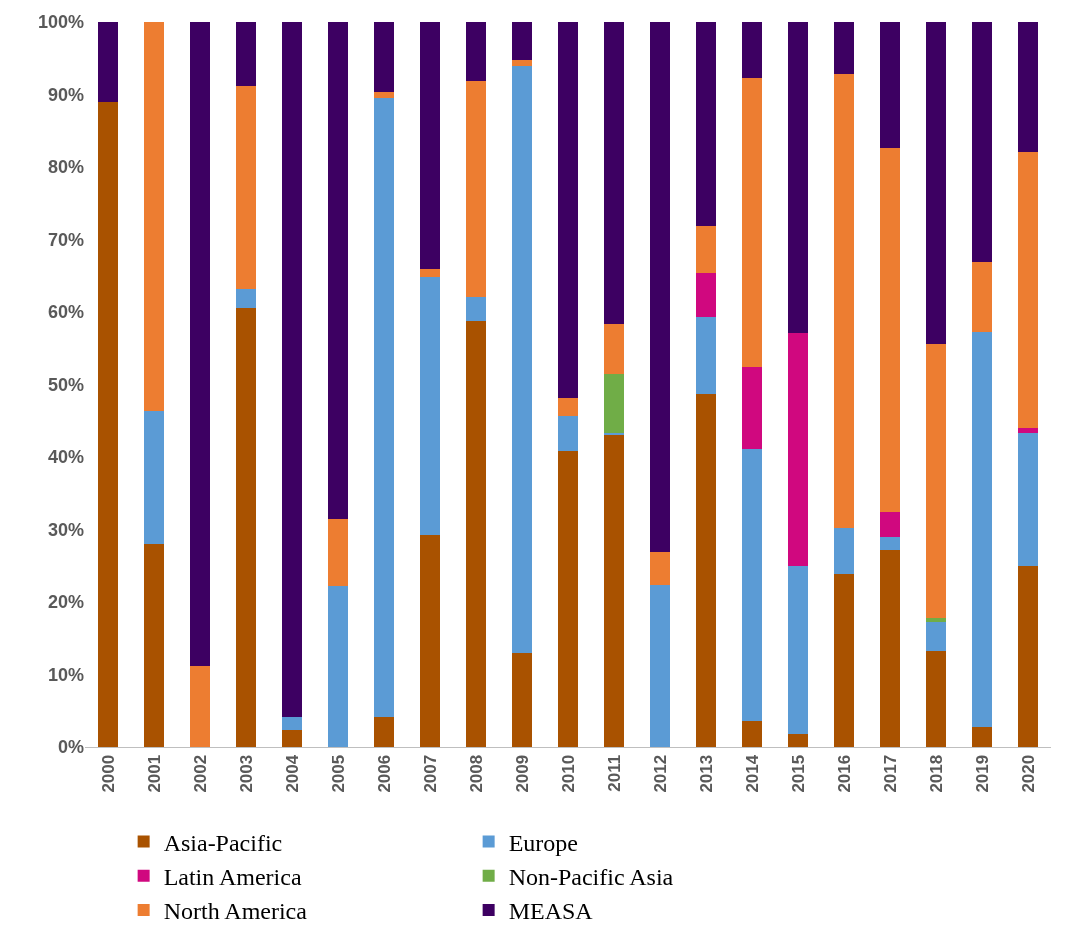 The width and height of the screenshot is (1081, 944). I want to click on x-tick-label: 2018, so click(936, 773).